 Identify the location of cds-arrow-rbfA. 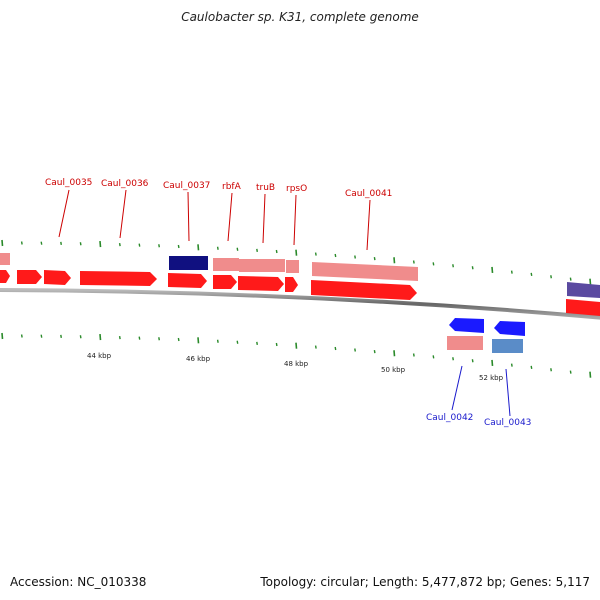
(225, 282).